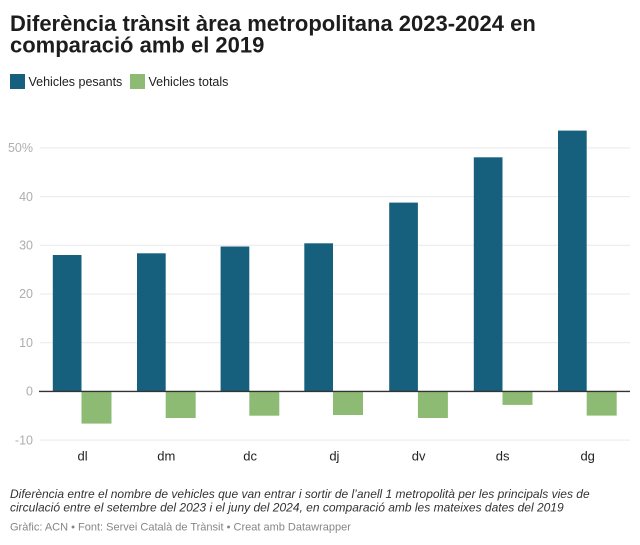  Describe the element at coordinates (419, 456) in the screenshot. I see `svg-text: dv` at that location.